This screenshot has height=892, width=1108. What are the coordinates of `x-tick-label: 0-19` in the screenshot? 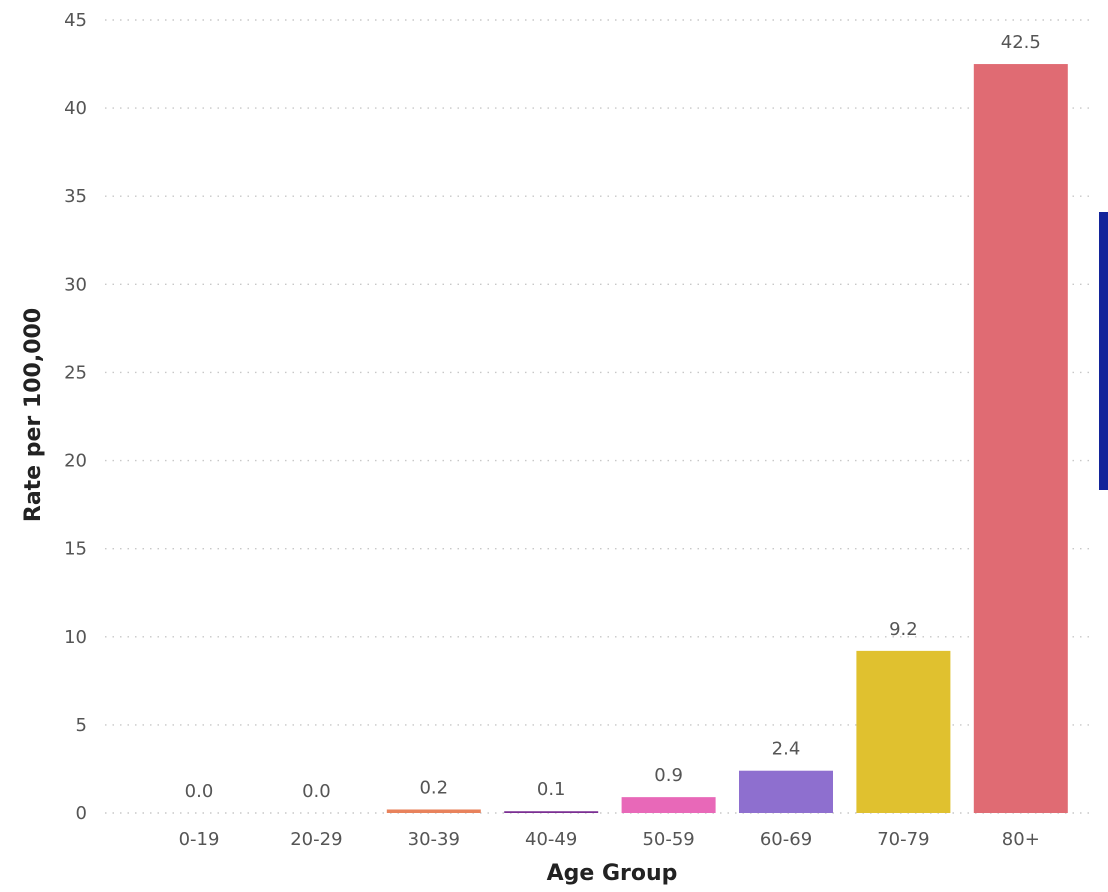 It's located at (199, 839).